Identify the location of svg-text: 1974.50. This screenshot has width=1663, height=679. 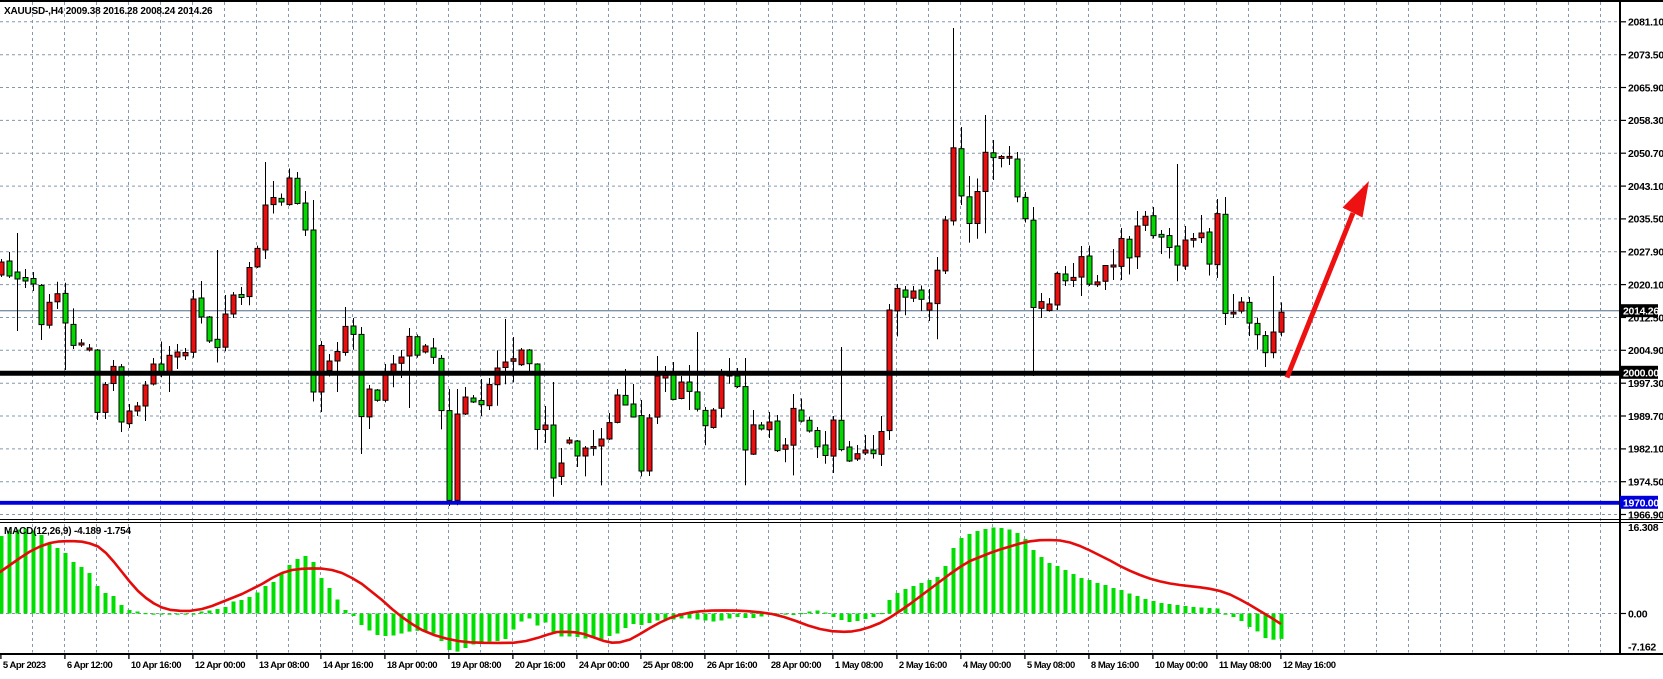
(1645, 483).